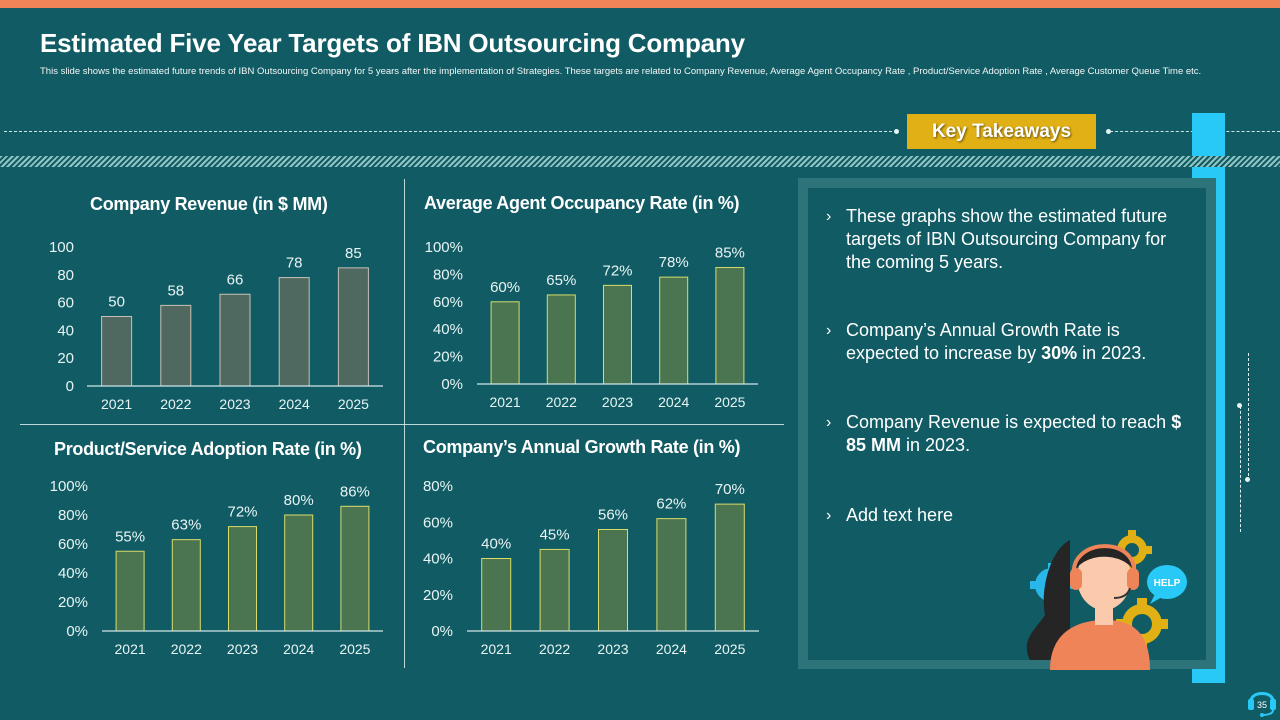  I want to click on data-label: 78%, so click(674, 262).